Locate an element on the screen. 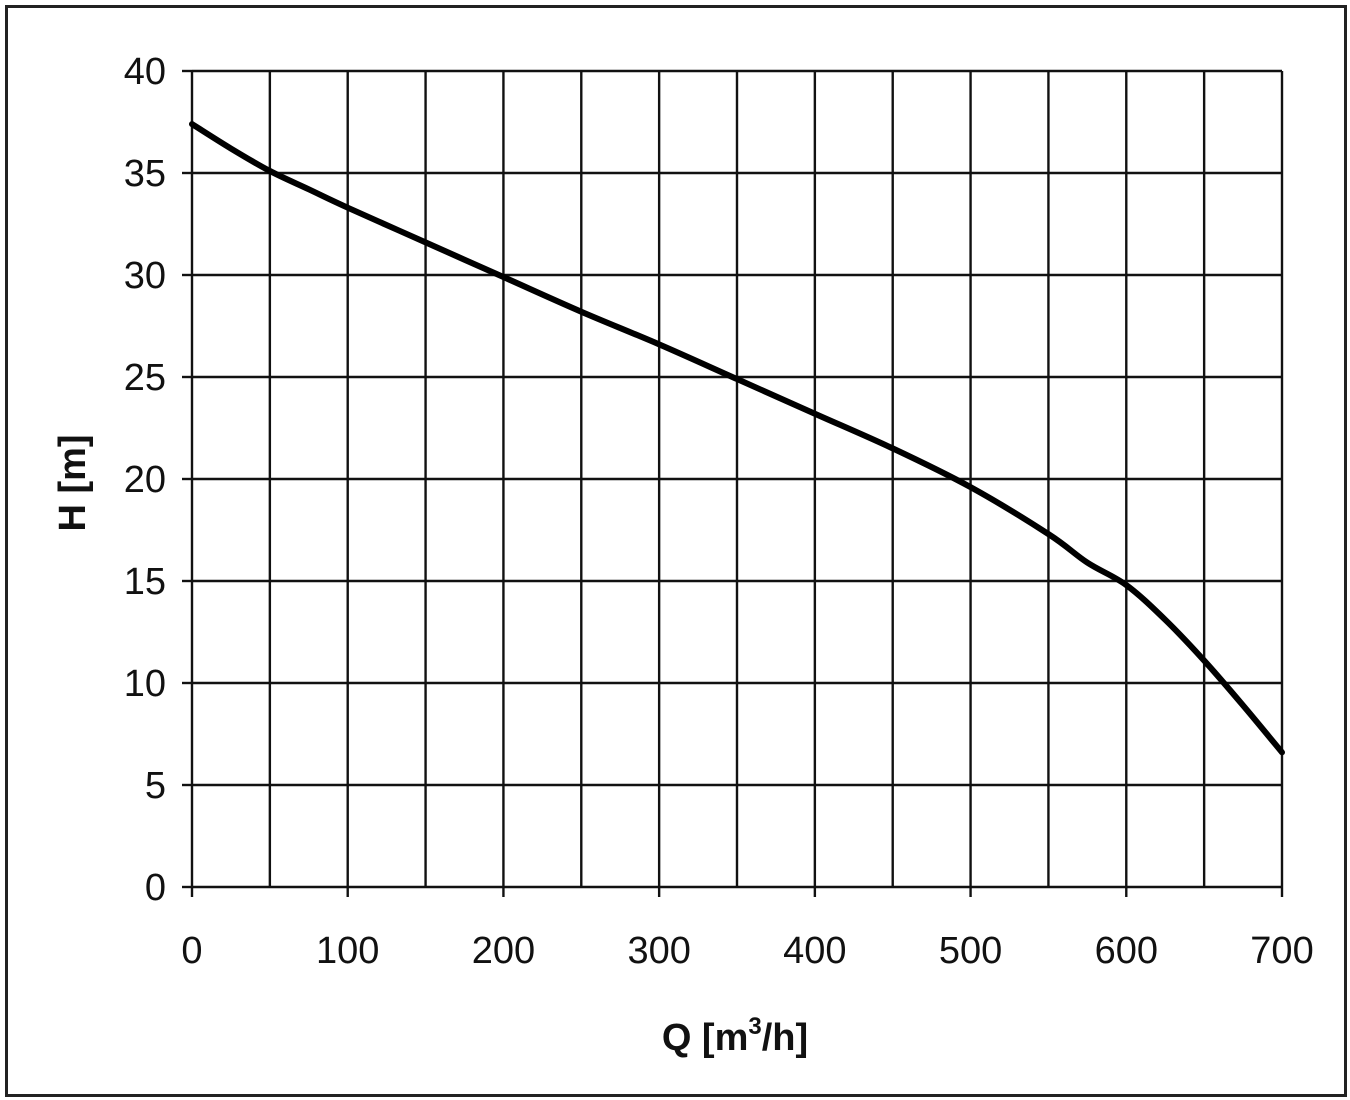  y-tick-label: 35 is located at coordinates (145, 174).